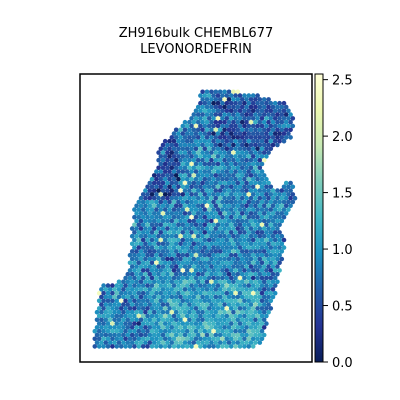 The width and height of the screenshot is (400, 400). What do you see at coordinates (342, 81) in the screenshot?
I see `colorbar-tick-label: 2.5` at bounding box center [342, 81].